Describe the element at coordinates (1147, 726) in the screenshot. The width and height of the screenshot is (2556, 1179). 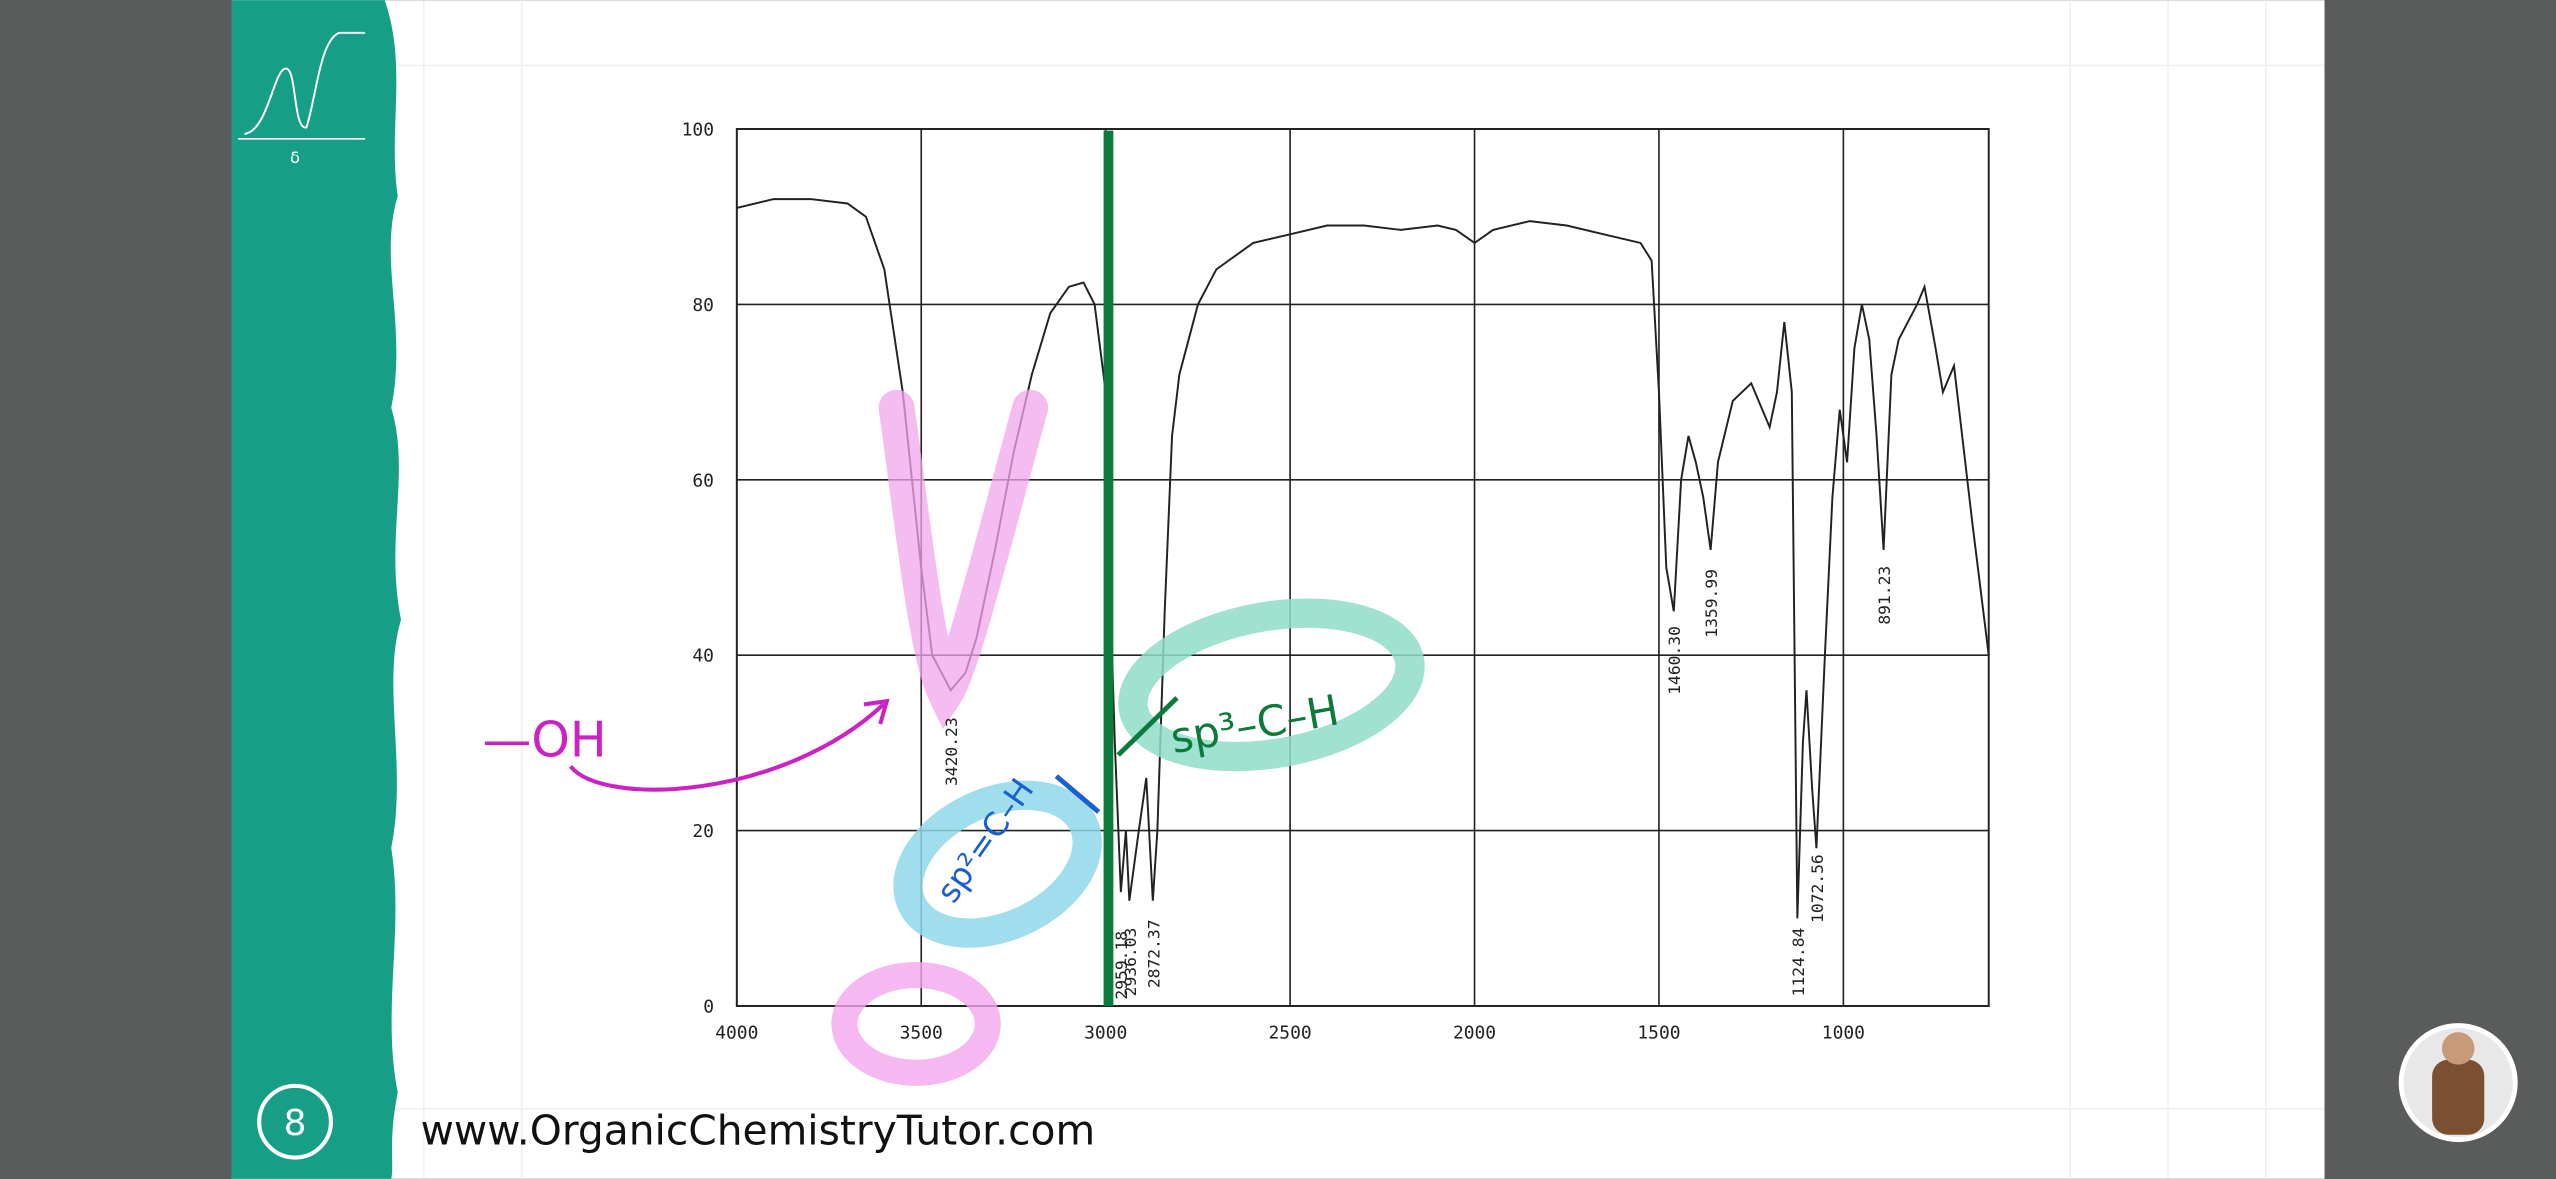
I see `sp3-tick` at that location.